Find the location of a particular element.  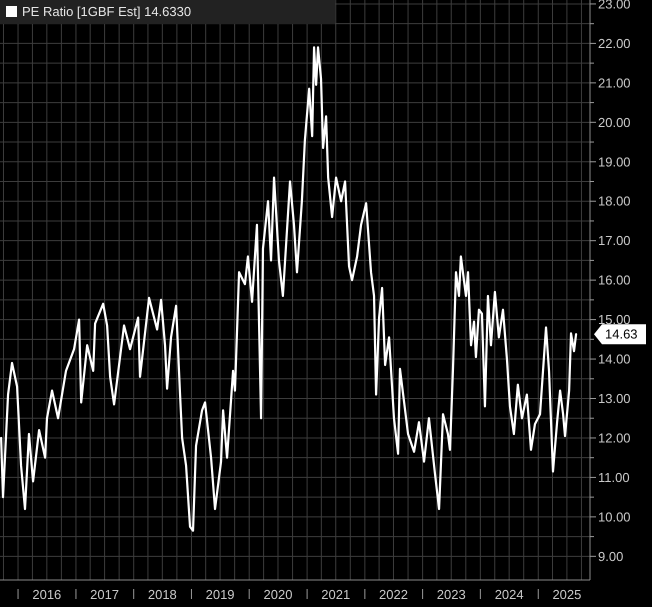

x-tick-label: 2020 is located at coordinates (278, 594).